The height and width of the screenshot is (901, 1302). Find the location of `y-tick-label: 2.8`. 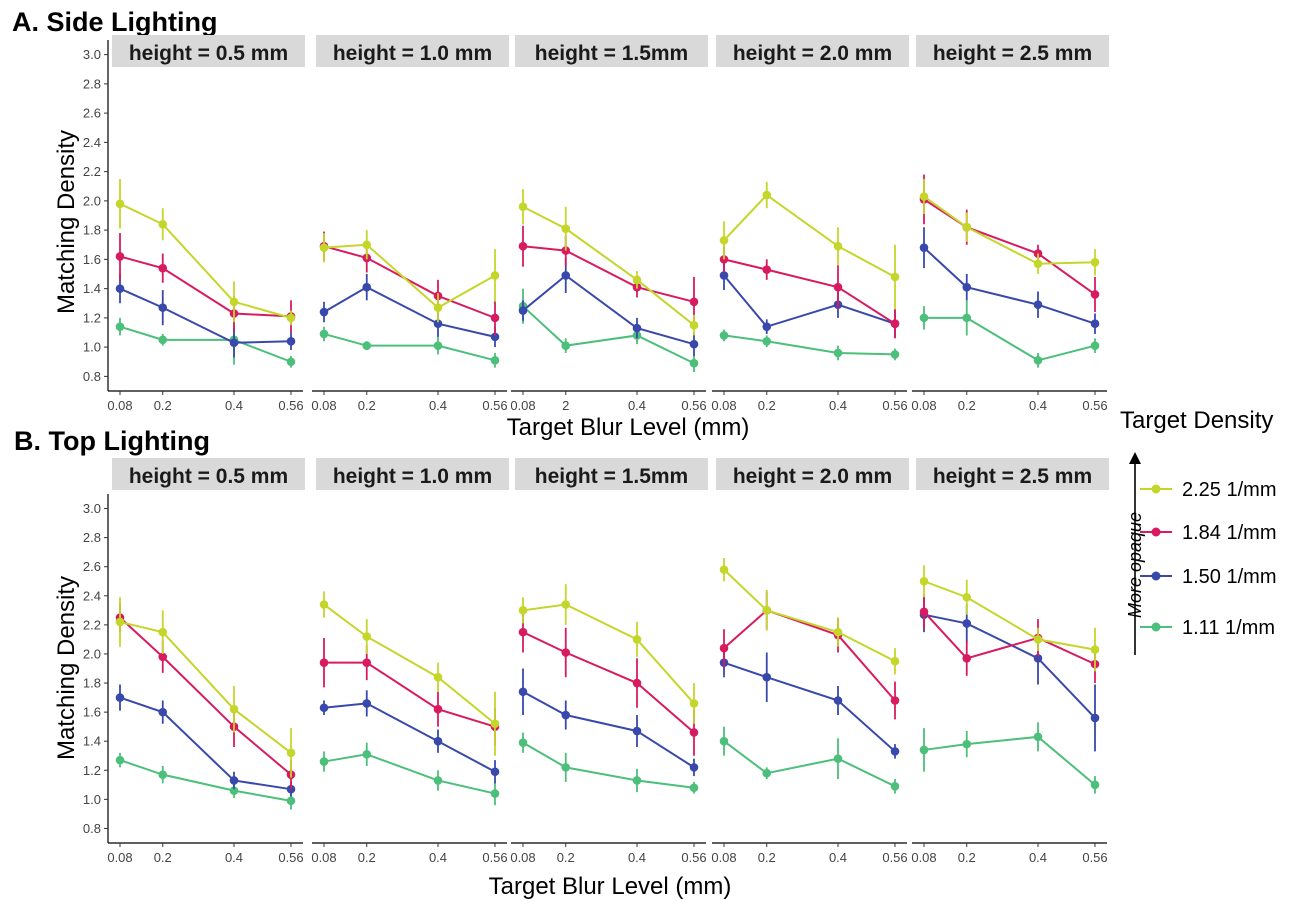

y-tick-label: 2.8 is located at coordinates (92, 537).